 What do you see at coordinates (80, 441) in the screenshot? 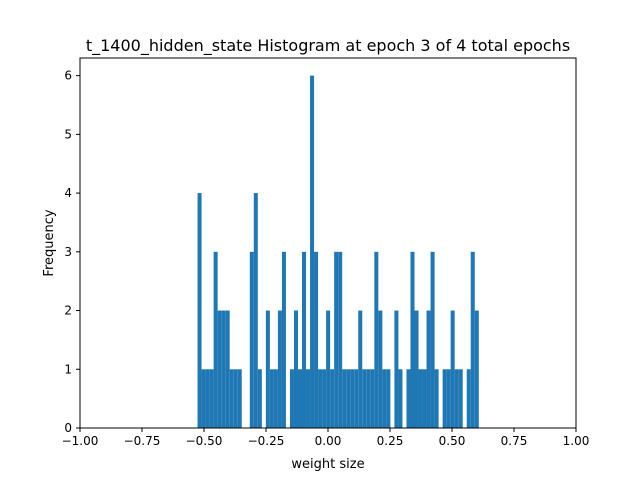
I see `x-tick-label: −1.00` at bounding box center [80, 441].